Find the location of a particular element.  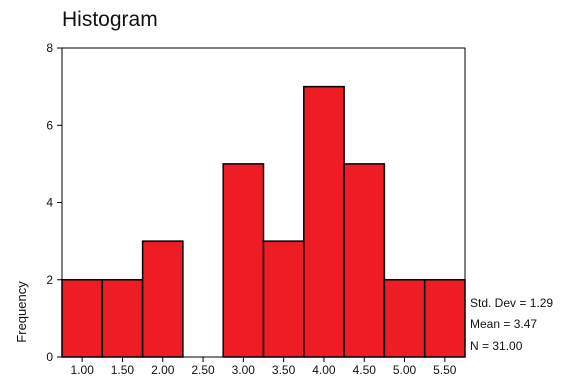

stats-n: N = 31.00 is located at coordinates (496, 346).